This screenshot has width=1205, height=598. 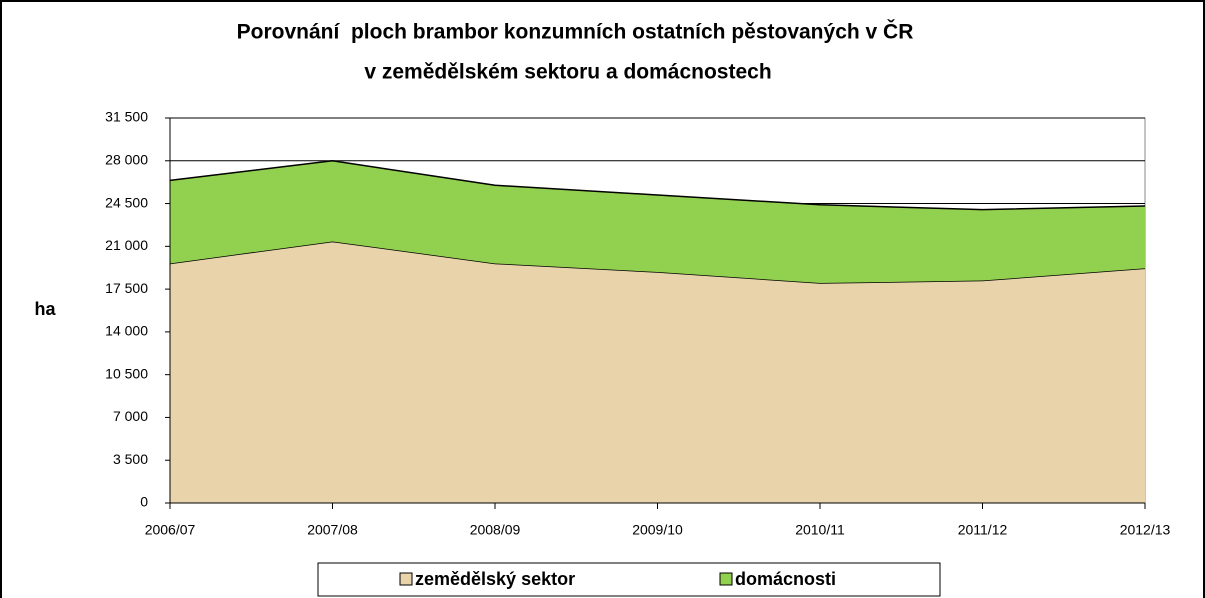 I want to click on legend, so click(x=629, y=579).